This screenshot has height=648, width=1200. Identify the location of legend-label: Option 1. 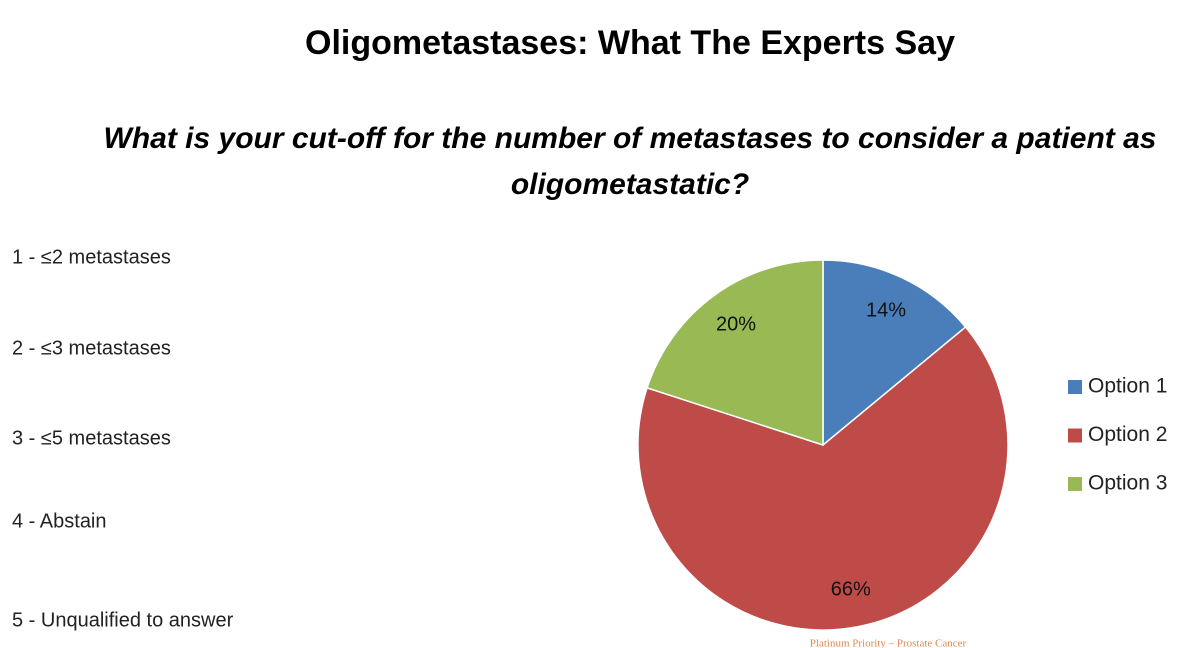
(1127, 386).